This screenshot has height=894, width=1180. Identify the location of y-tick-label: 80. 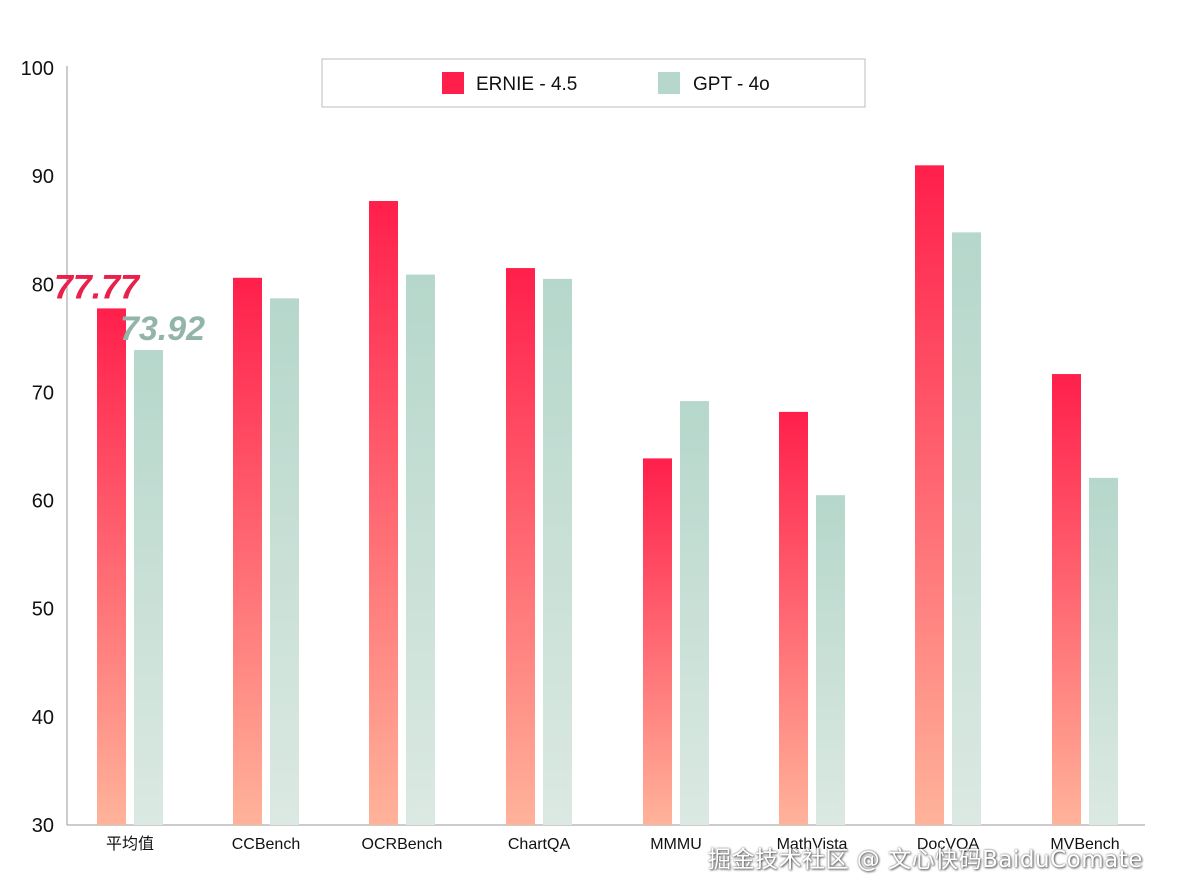
(43, 285).